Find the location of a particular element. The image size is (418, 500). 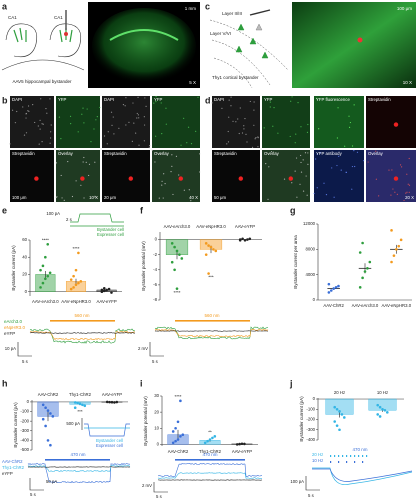

label: 2 s is located at coordinates (69, 219).